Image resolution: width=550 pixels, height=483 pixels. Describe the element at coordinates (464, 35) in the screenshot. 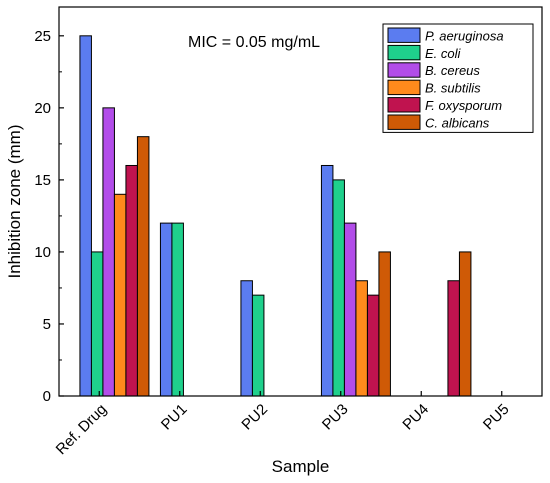

I see `legend-label: P. aeruginosa` at that location.